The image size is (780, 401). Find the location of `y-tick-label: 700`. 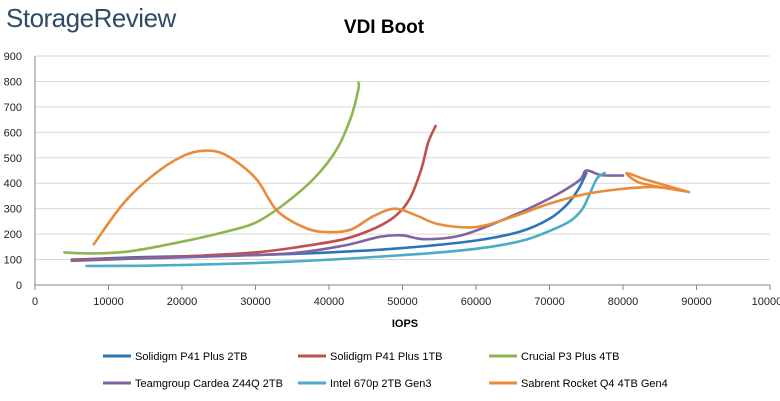

y-tick-label: 700 is located at coordinates (13, 108).